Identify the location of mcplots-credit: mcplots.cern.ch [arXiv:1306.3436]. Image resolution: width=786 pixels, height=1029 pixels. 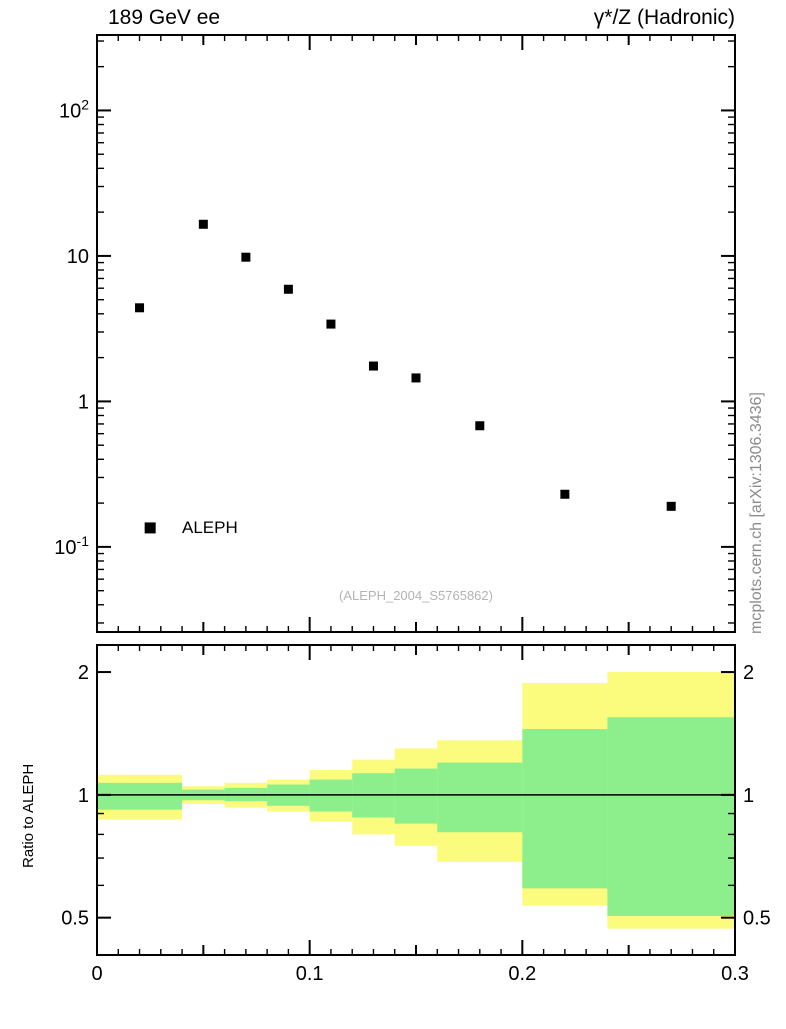
(756, 513).